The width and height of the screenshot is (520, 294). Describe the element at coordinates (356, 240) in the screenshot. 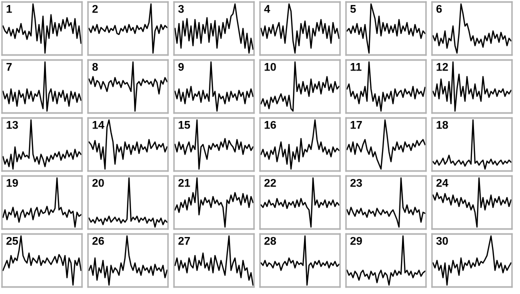

I see `chart-title: 29` at that location.